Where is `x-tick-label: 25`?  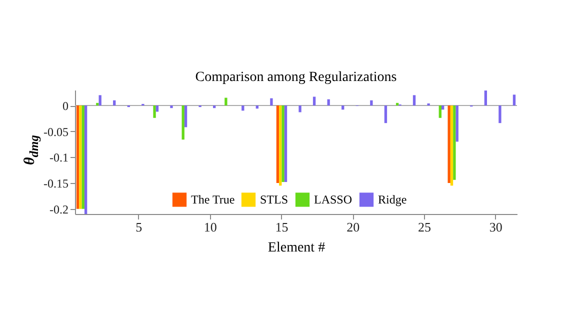 x-tick-label: 25 is located at coordinates (425, 227).